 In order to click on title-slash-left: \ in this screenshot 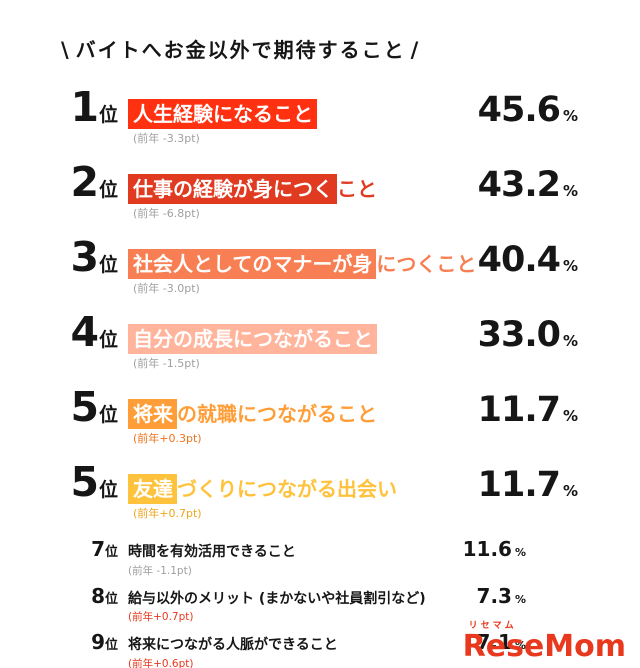, I will do `click(66, 50)`.